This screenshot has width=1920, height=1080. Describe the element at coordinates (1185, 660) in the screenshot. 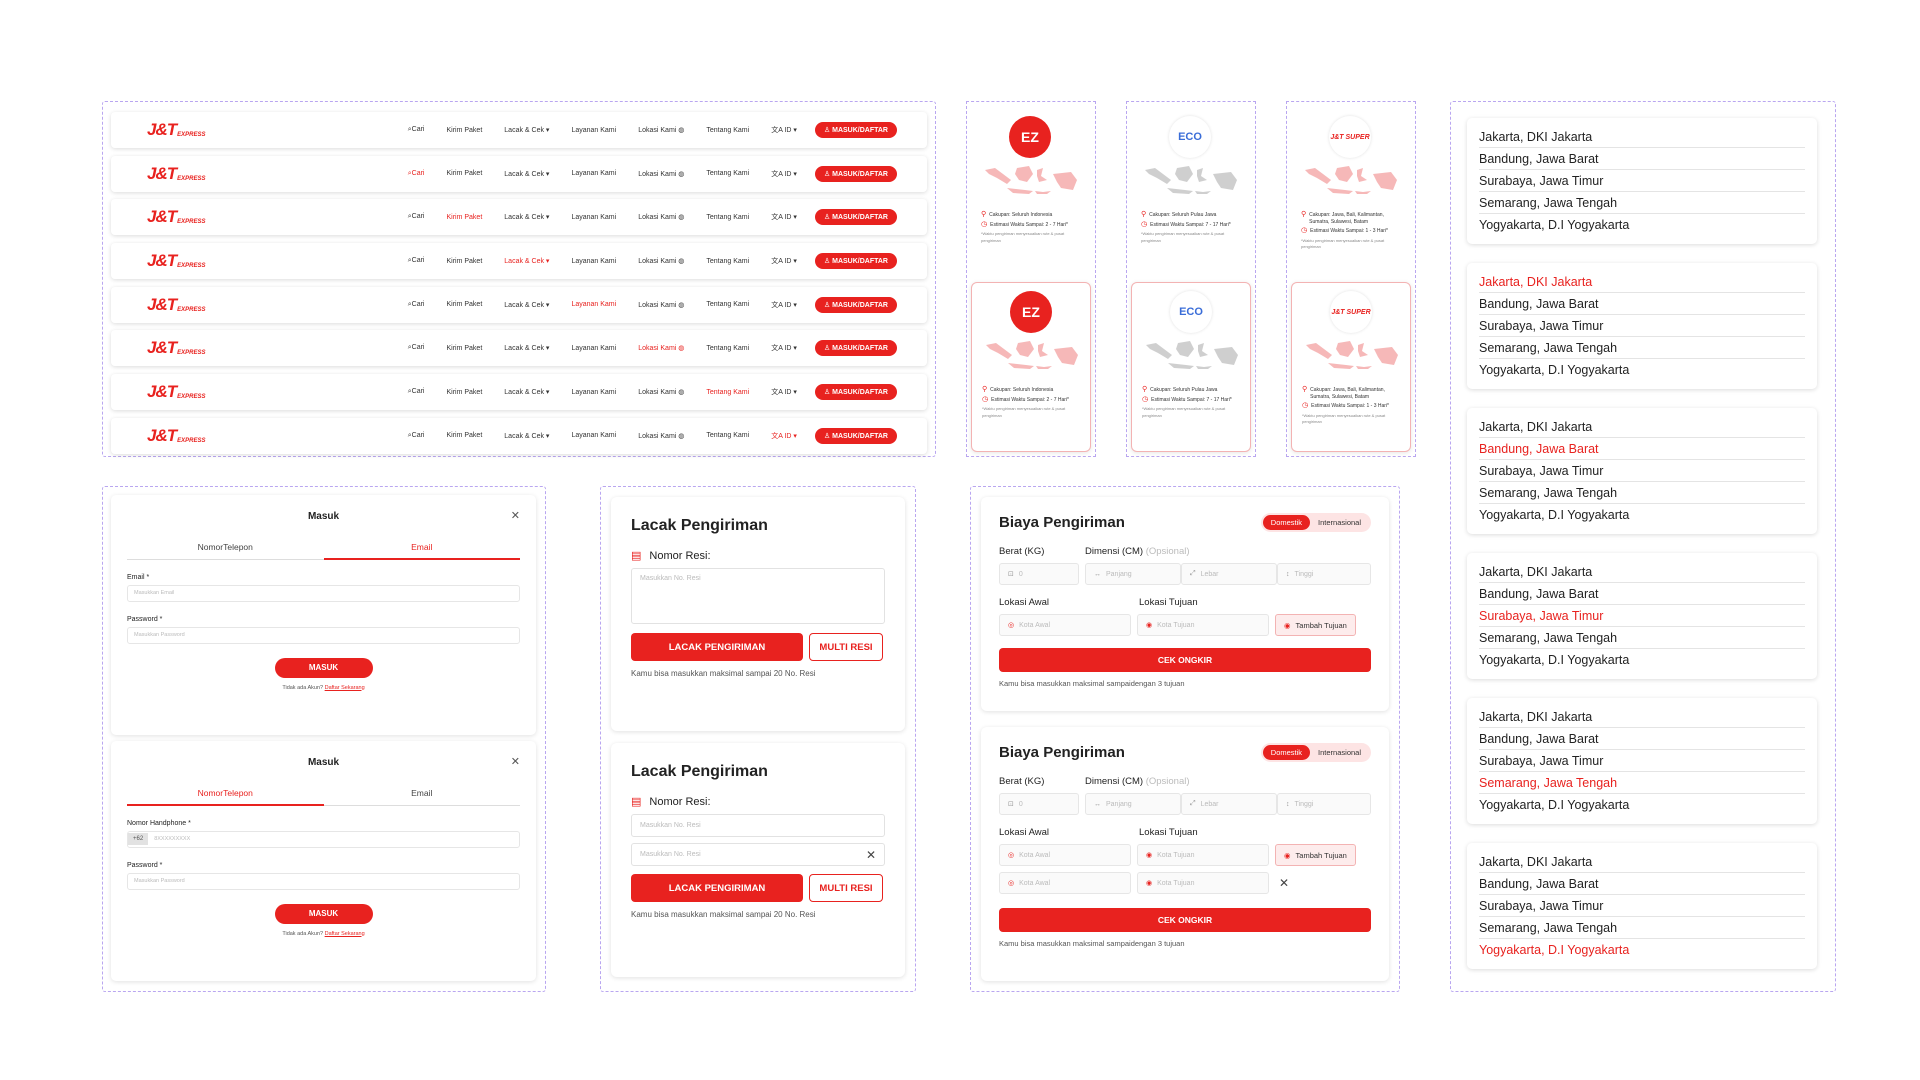

I see `check-cost-button: CEK ONGKIR` at that location.